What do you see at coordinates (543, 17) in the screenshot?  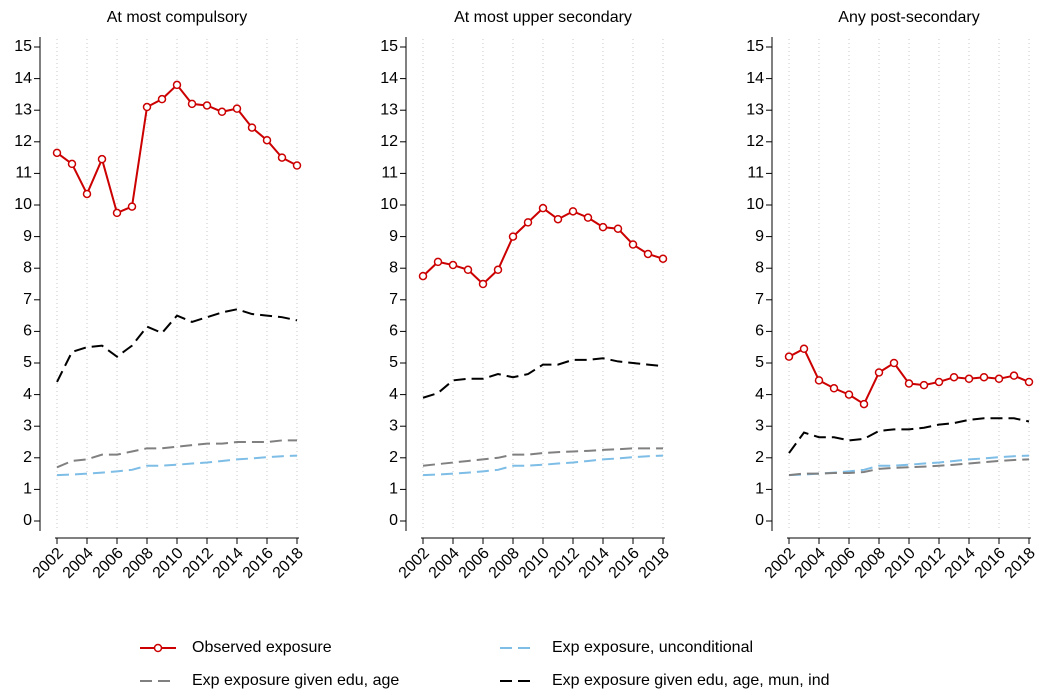 I see `panel-title: At most upper secondary` at bounding box center [543, 17].